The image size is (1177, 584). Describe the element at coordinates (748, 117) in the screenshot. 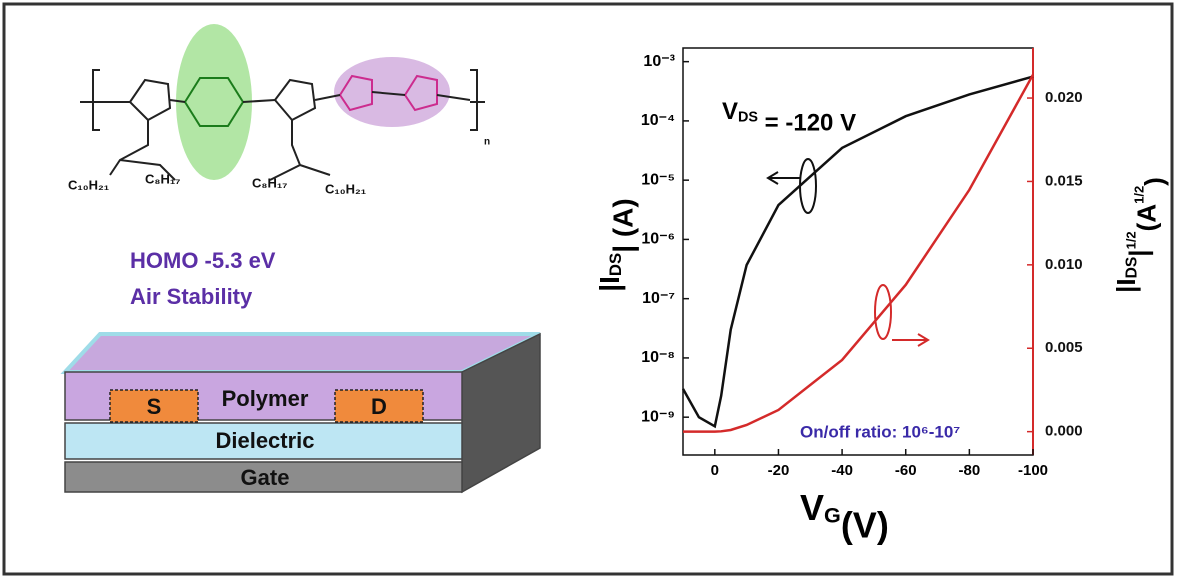

I see `annotation-part: DS` at that location.